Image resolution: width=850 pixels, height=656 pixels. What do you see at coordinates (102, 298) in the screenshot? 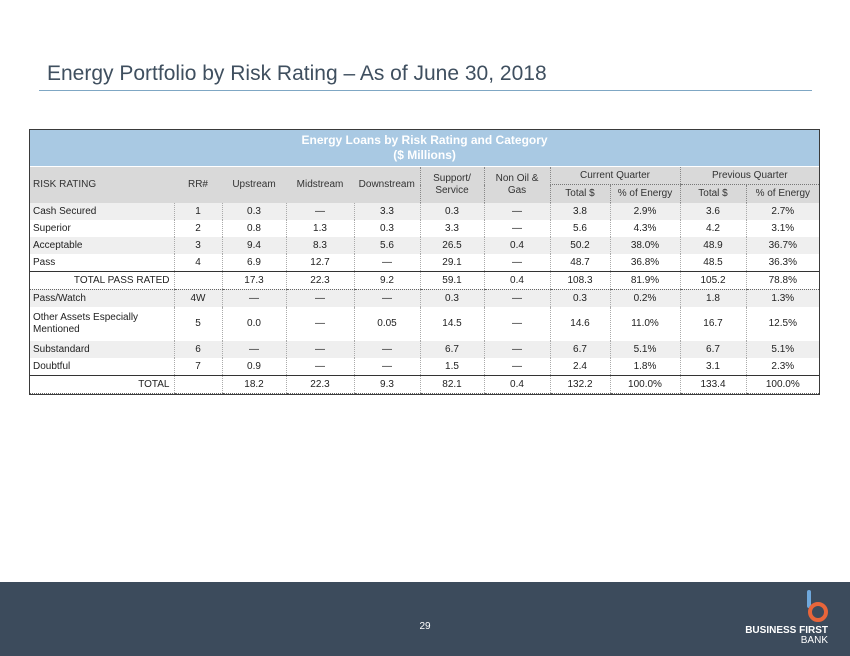
I see `row-label: Pass/Watch` at bounding box center [102, 298].